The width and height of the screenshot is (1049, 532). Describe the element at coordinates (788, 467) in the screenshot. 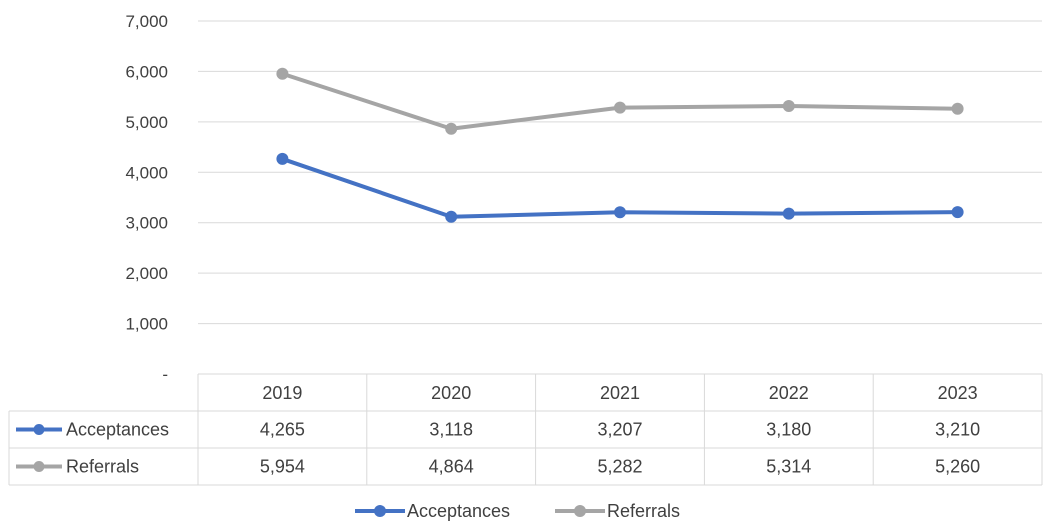

I see `table-value-cell: 5,314` at that location.